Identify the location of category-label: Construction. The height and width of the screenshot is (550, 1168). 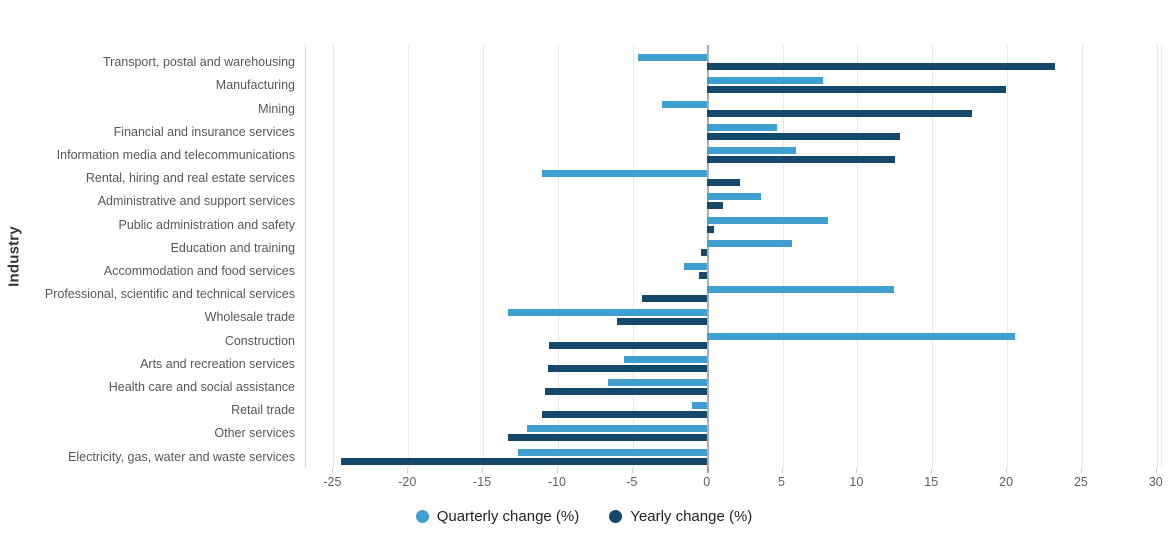
(259, 340).